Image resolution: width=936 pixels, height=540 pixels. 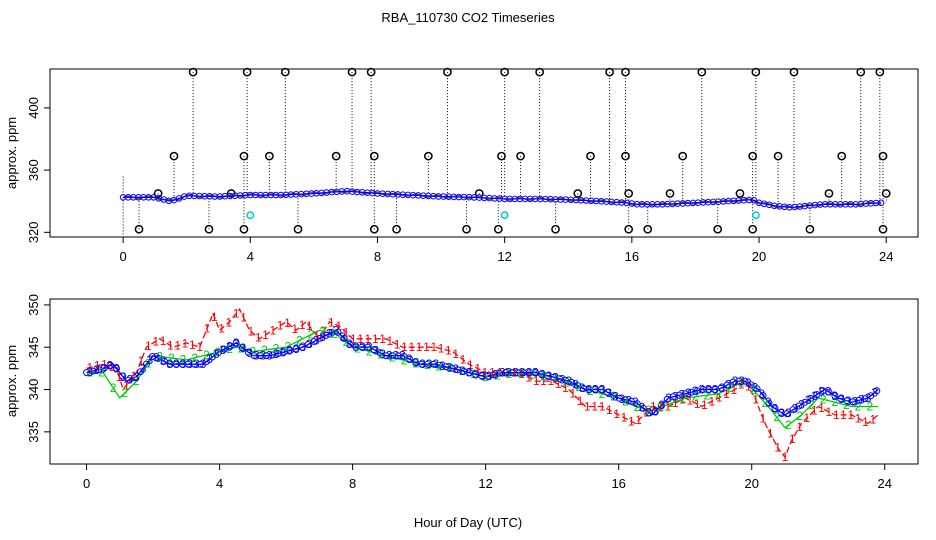 I want to click on bottom-x-tick-label: 4, so click(x=219, y=483).